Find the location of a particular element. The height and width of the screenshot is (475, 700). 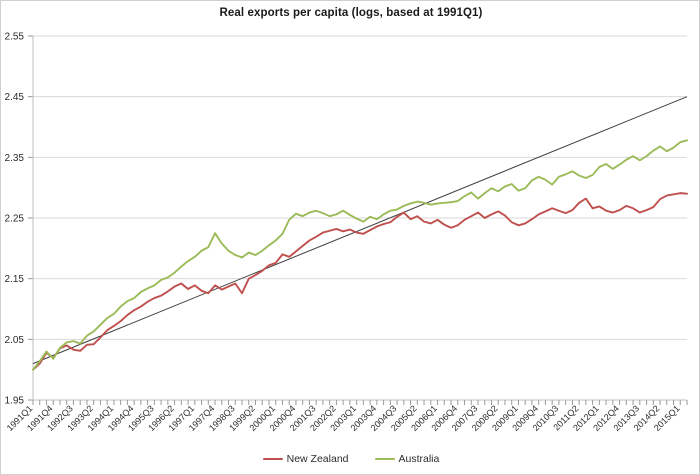

legend-swatch-new-zealand is located at coordinates (272, 459).